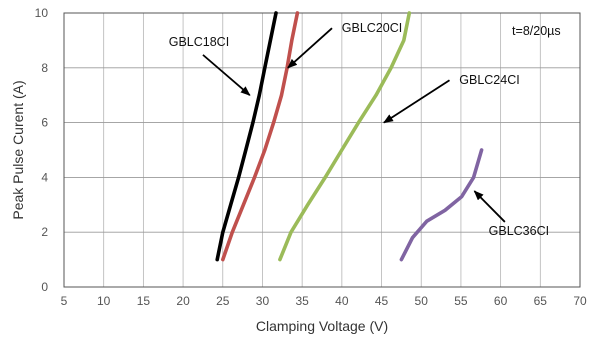 The height and width of the screenshot is (338, 595). I want to click on series-line-gblc36ci, so click(441, 205).